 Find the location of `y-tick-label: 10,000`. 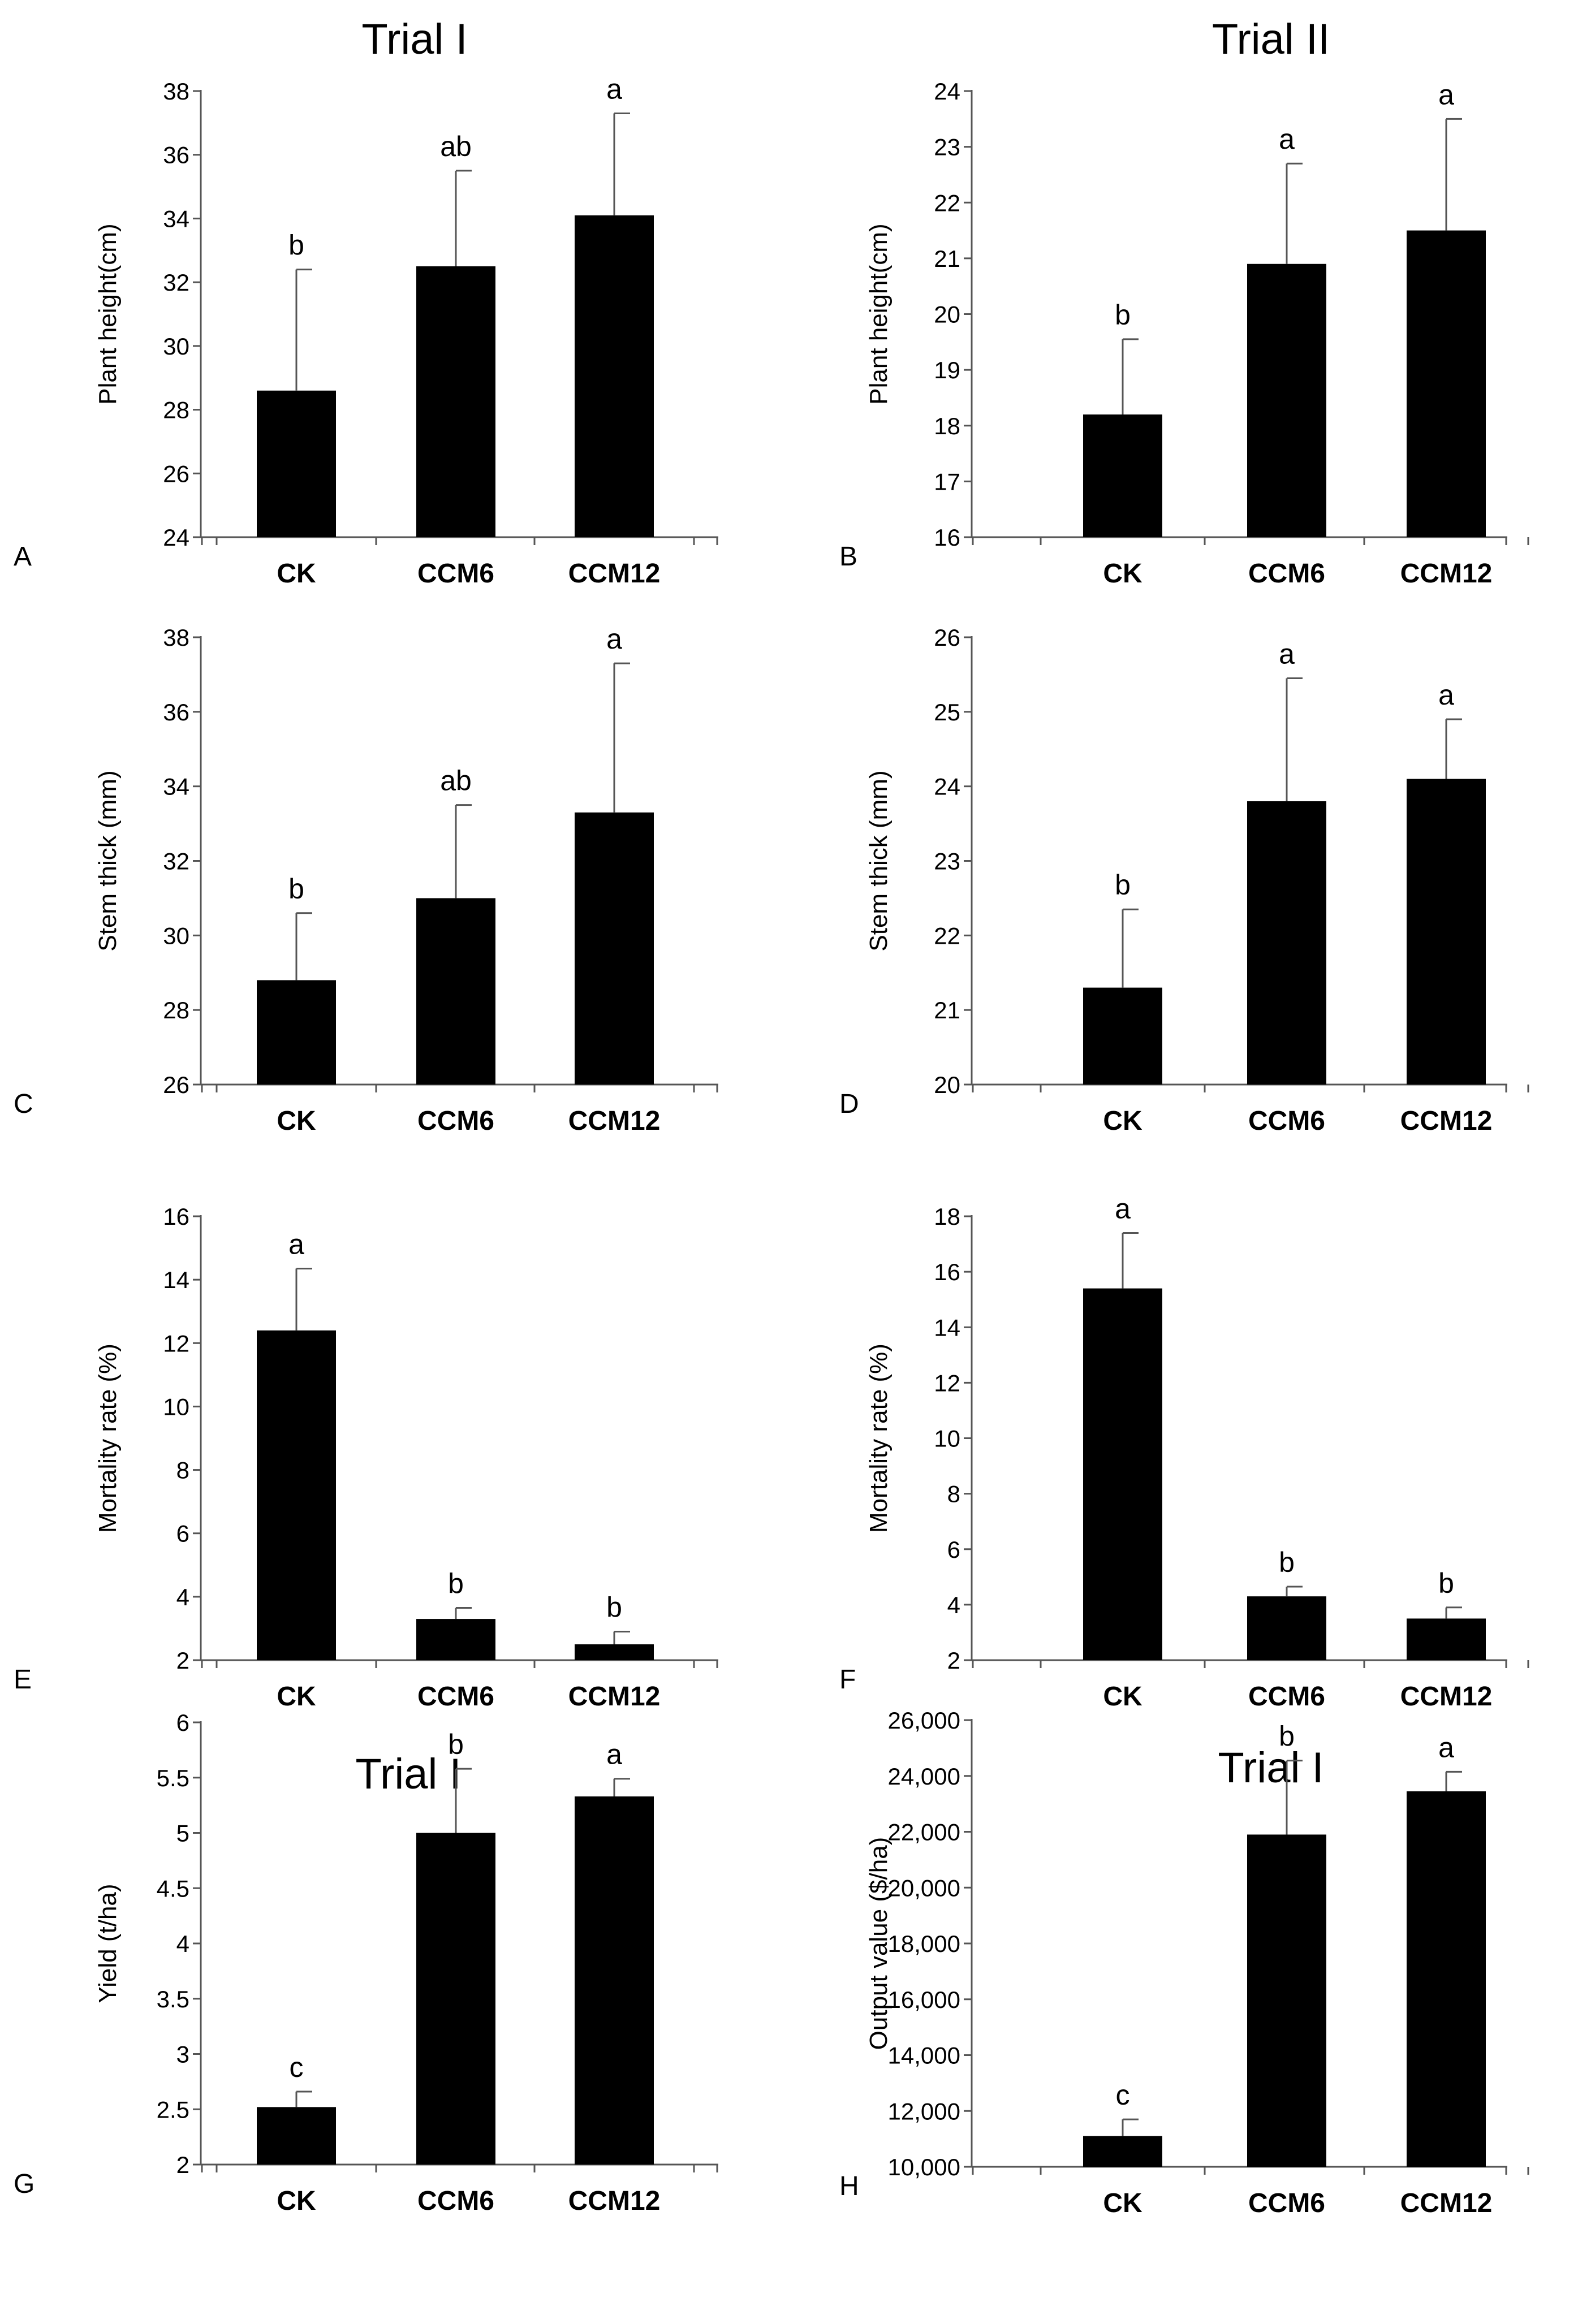

y-tick-label: 10,000 is located at coordinates (924, 2167).